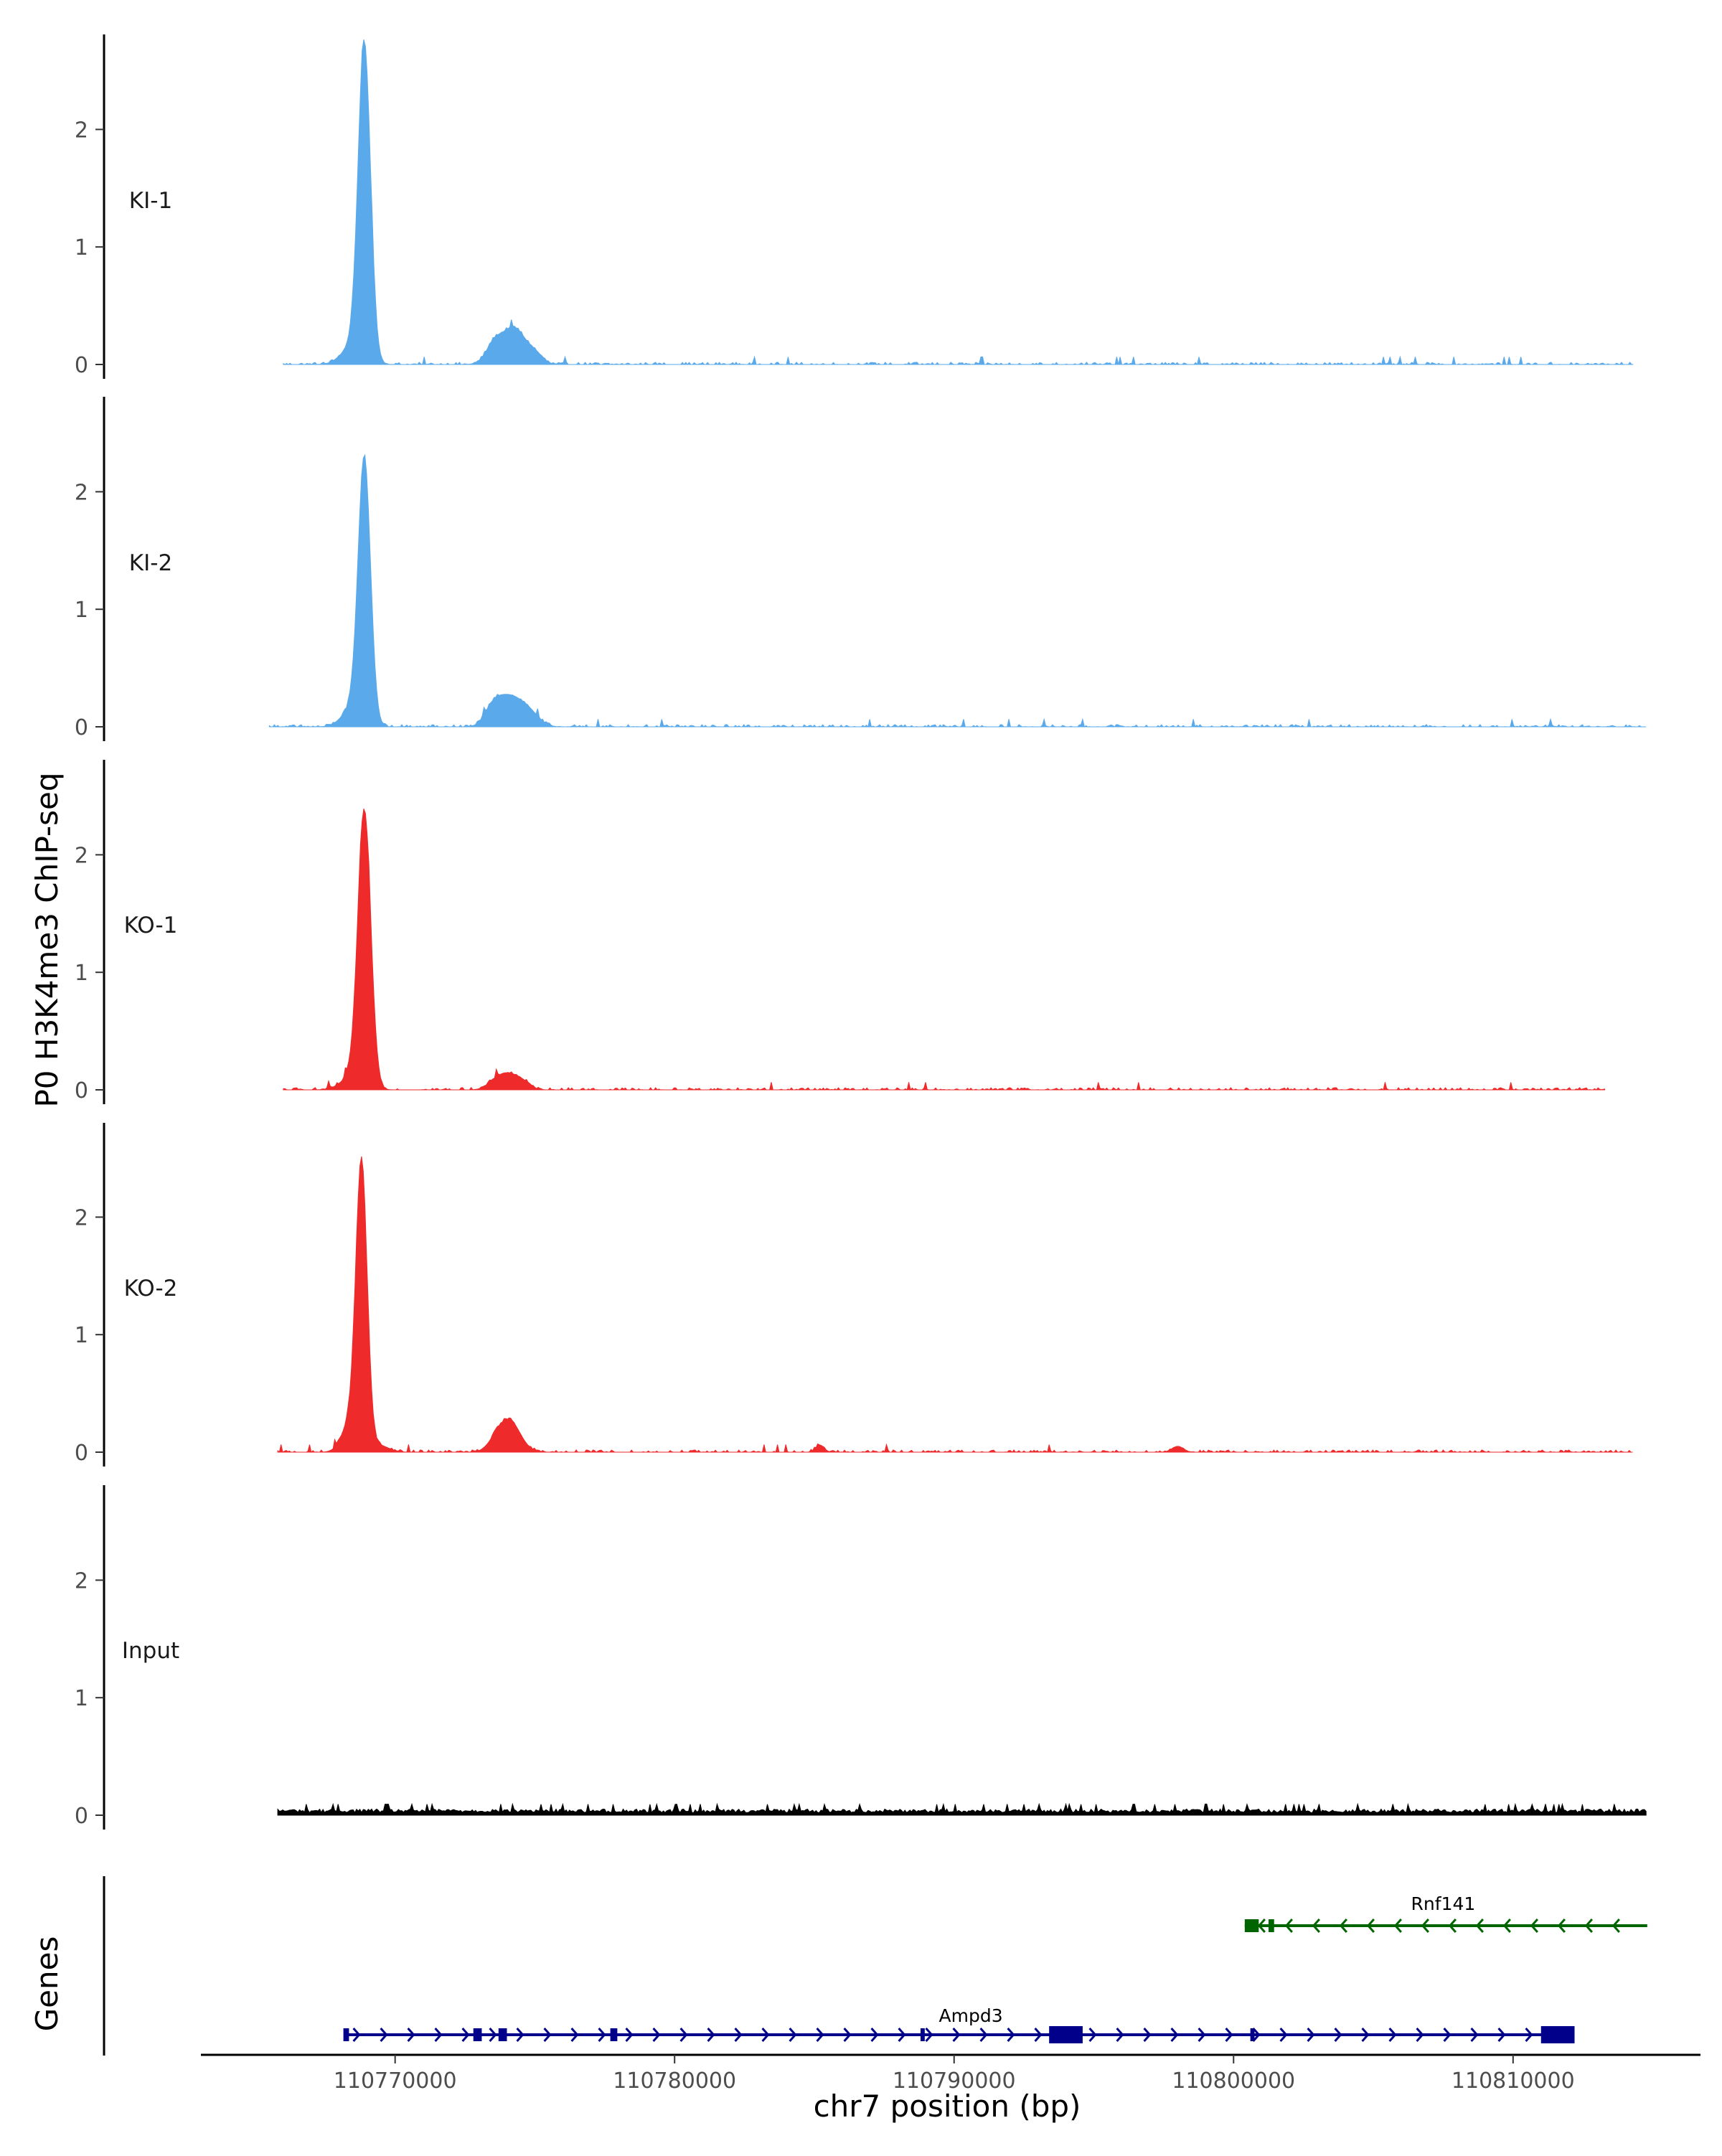  I want to click on track-ko-2: 0 1 2 KO-2, so click(854, 1295).